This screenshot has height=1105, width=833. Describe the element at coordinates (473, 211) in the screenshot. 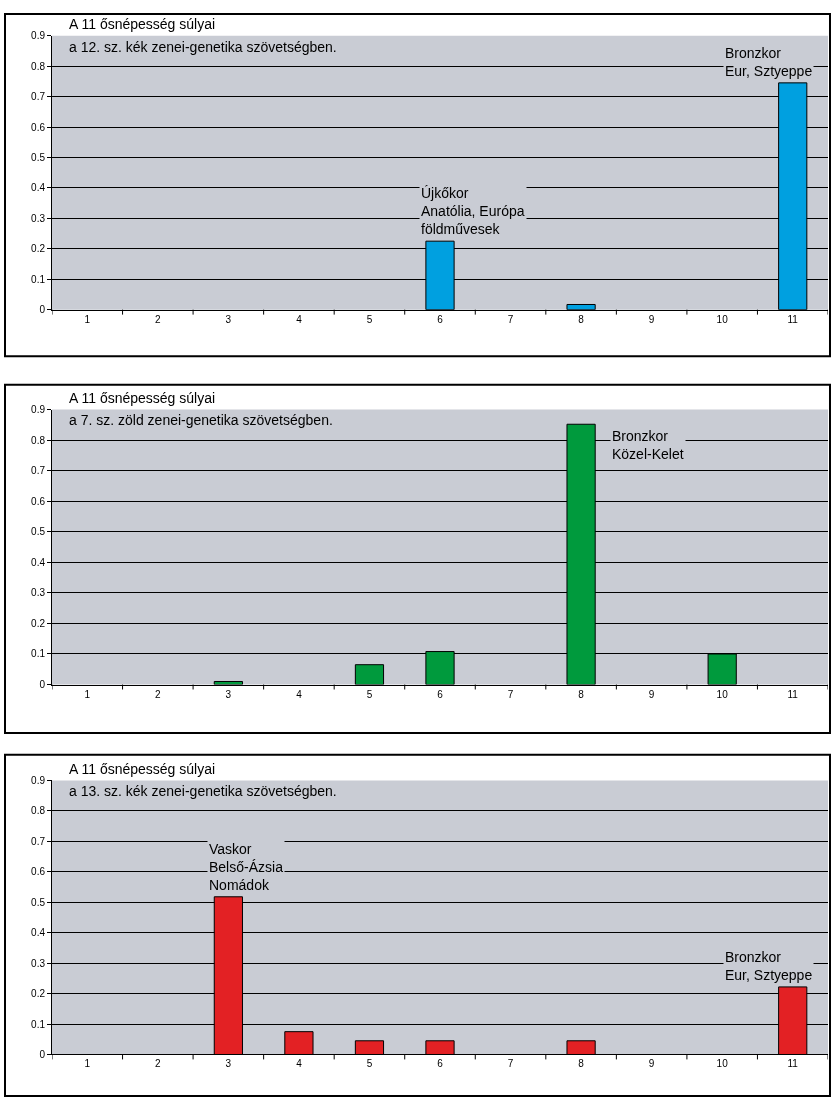

I see `annotation: Újkőkor Anatólia, Európa földművesek` at that location.